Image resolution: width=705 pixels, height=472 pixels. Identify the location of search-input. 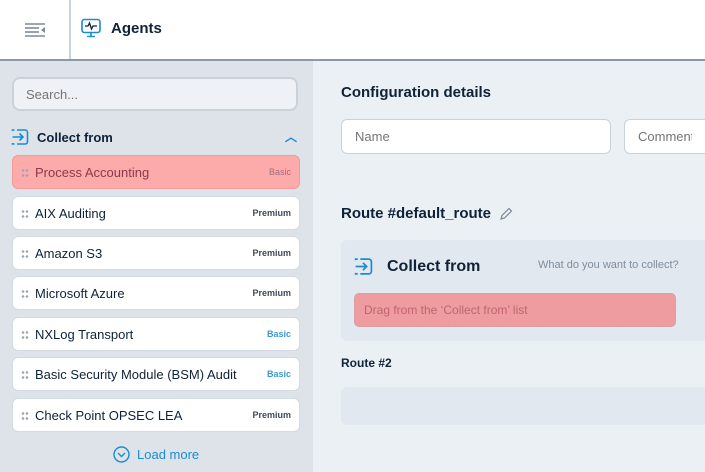
(155, 94).